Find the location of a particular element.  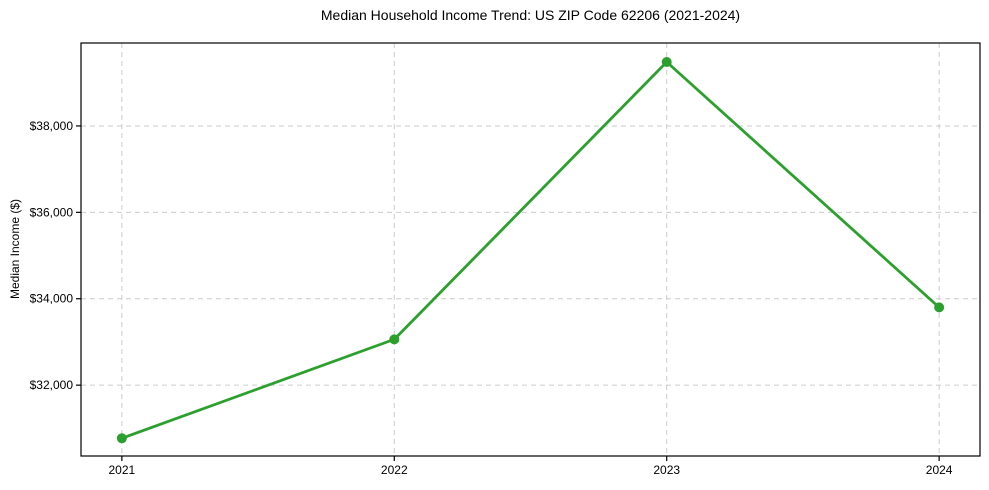

x-tick-label: 2024 is located at coordinates (939, 470).